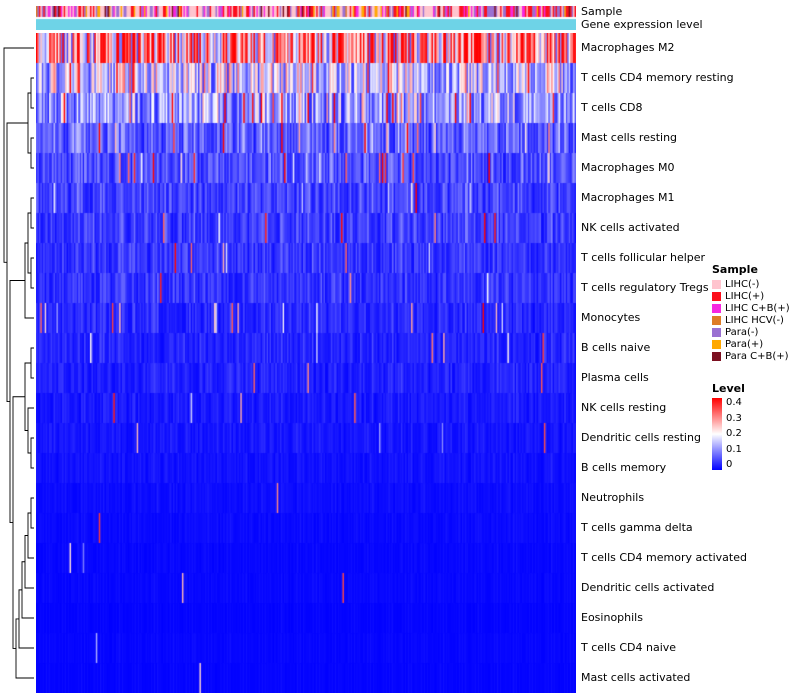 This screenshot has height=700, width=800. I want to click on legend-label: LIHC C+B(+), so click(757, 308).